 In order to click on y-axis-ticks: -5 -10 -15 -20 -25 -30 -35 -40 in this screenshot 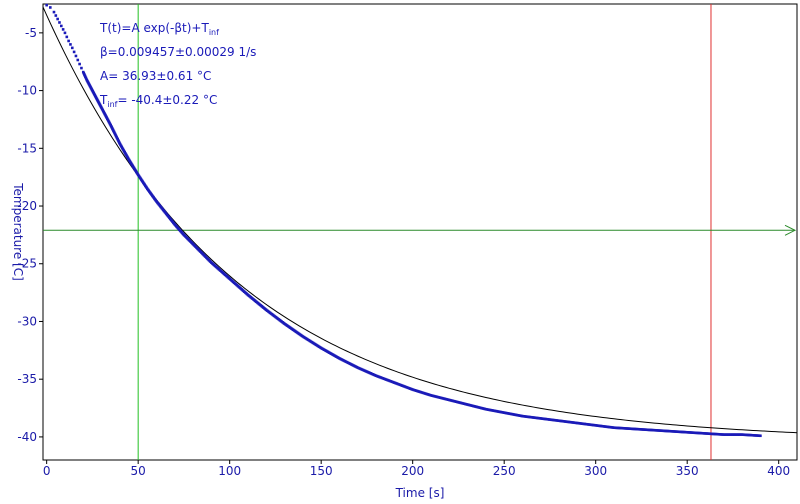, I will do `click(30, 235)`.